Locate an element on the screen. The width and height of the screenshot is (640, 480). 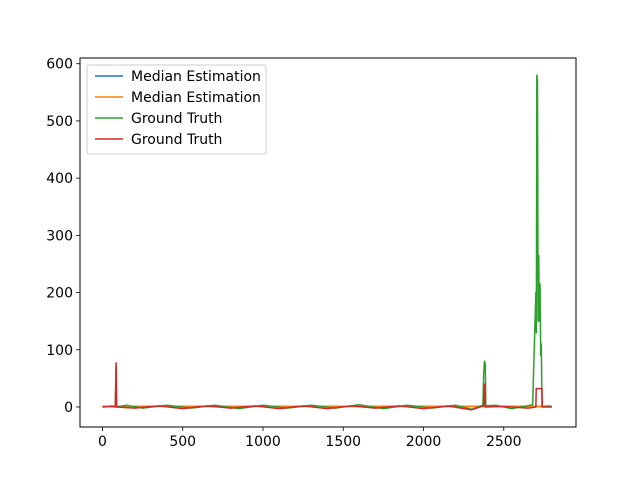
x-tick-label: 2500 is located at coordinates (504, 442).